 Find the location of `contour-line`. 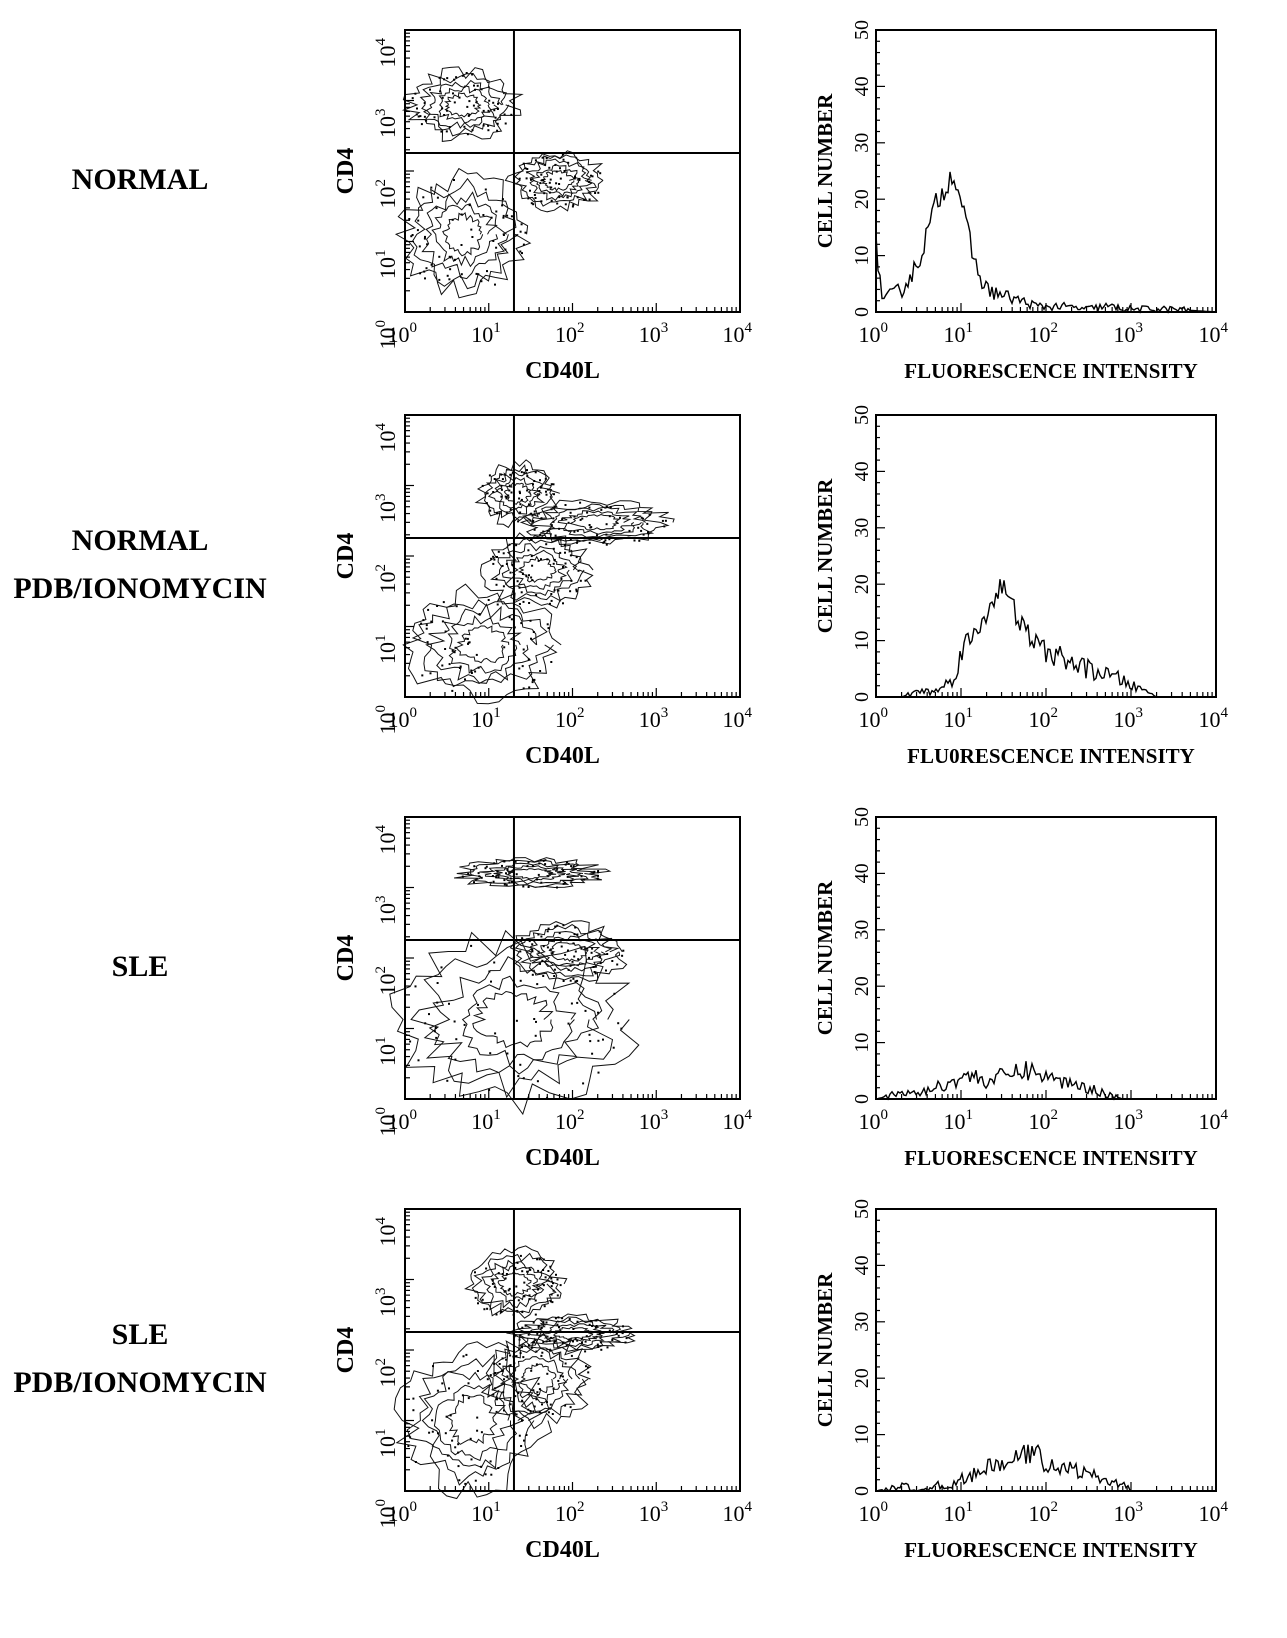

contour-line is located at coordinates (555, 180).